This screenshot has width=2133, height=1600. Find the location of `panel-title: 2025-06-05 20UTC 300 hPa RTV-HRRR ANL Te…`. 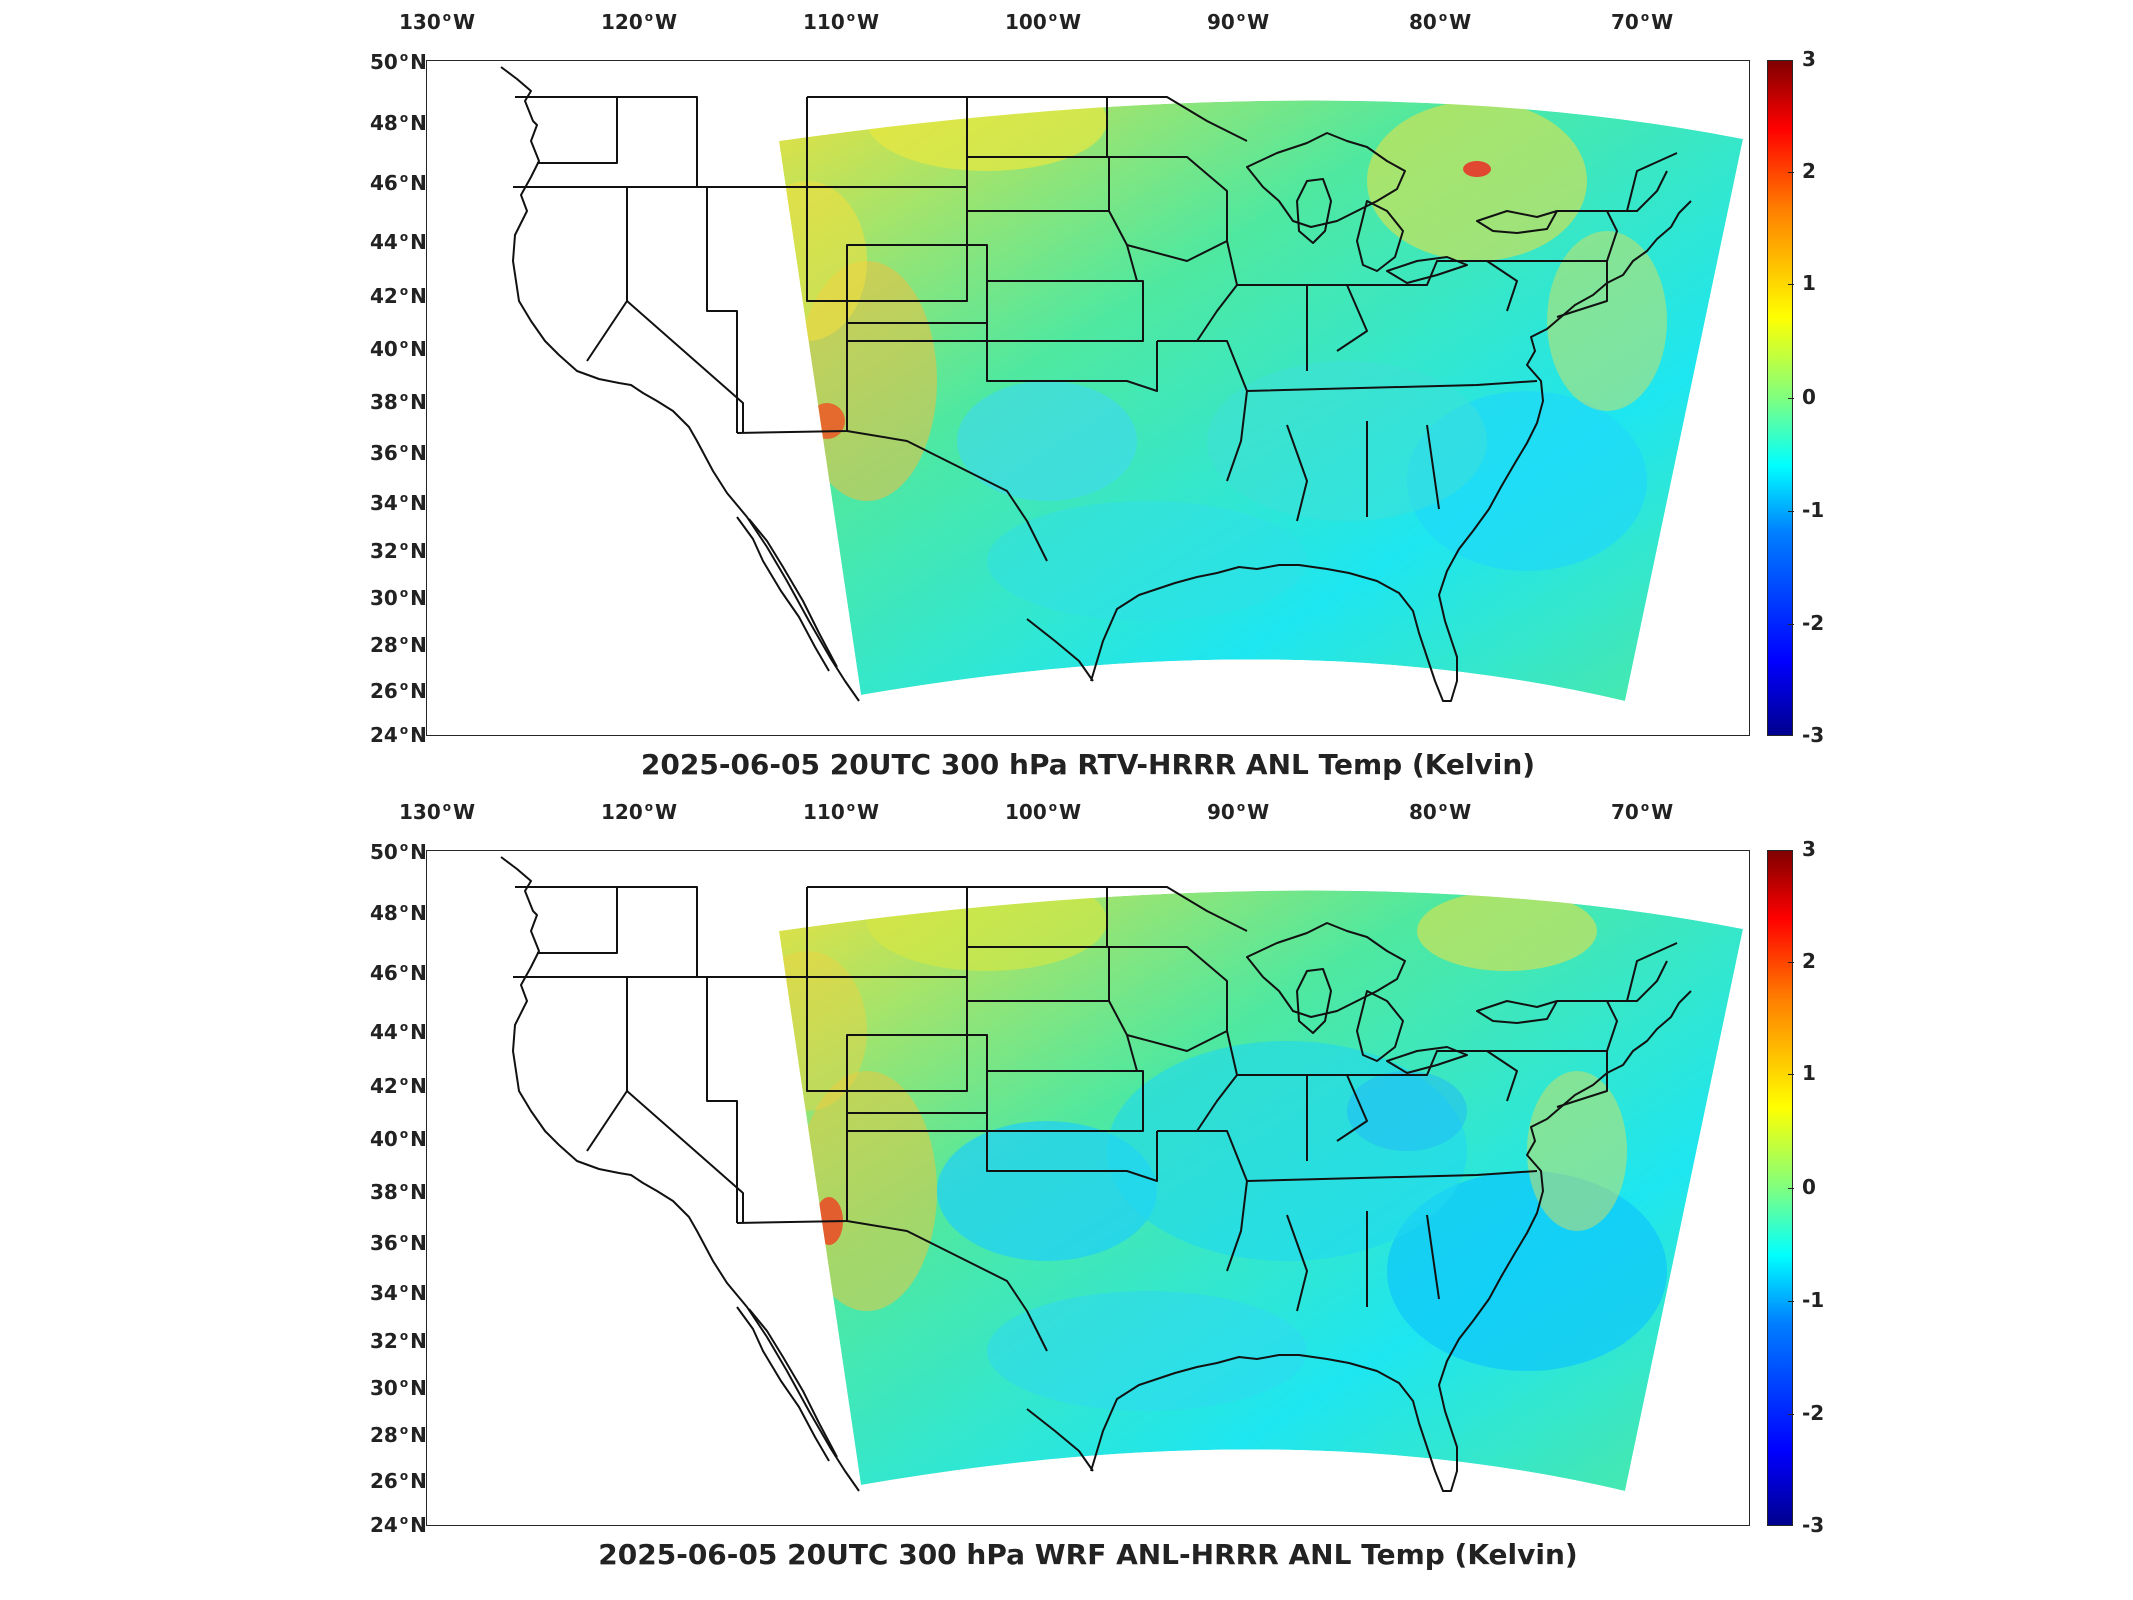

panel-title: 2025-06-05 20UTC 300 hPa RTV-HRRR ANL Te… is located at coordinates (1088, 764).